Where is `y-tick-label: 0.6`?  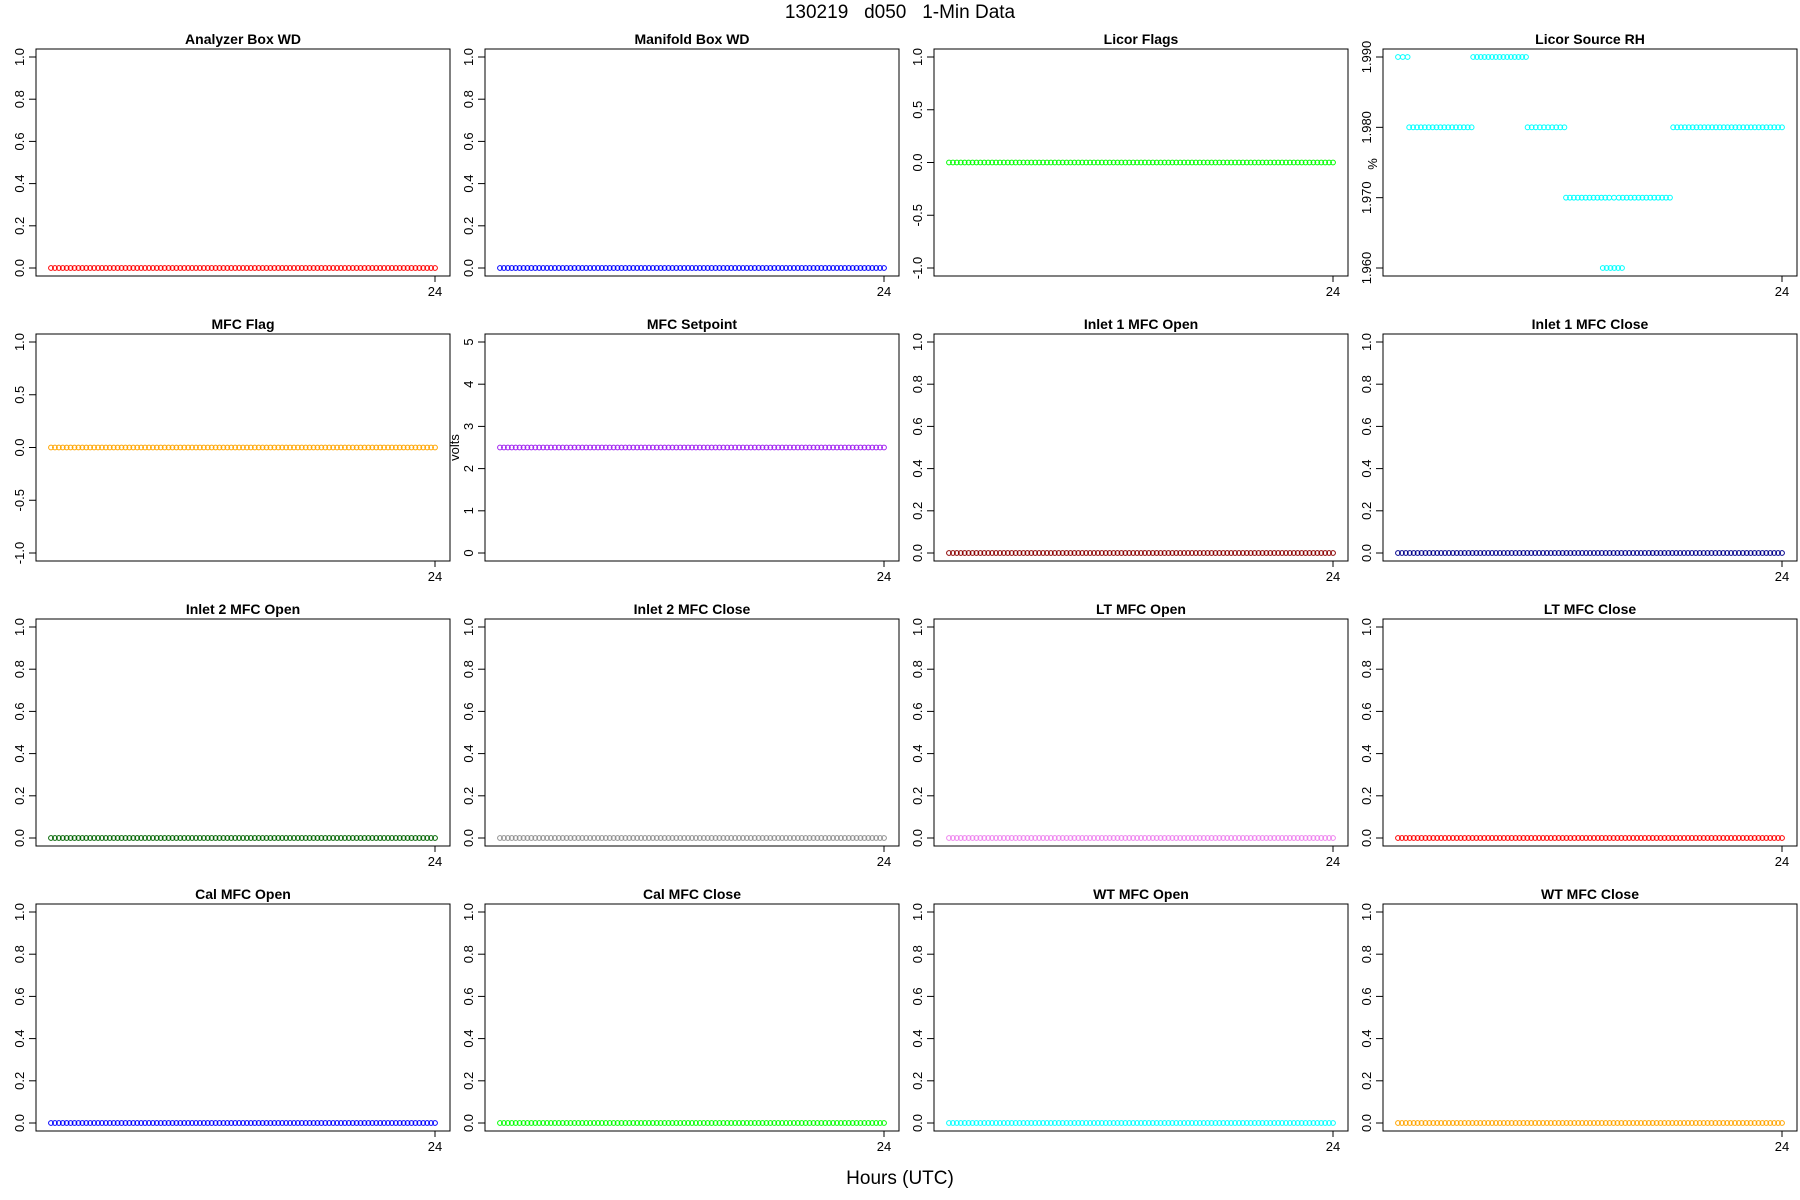 y-tick-label: 0.6 is located at coordinates (468, 996).